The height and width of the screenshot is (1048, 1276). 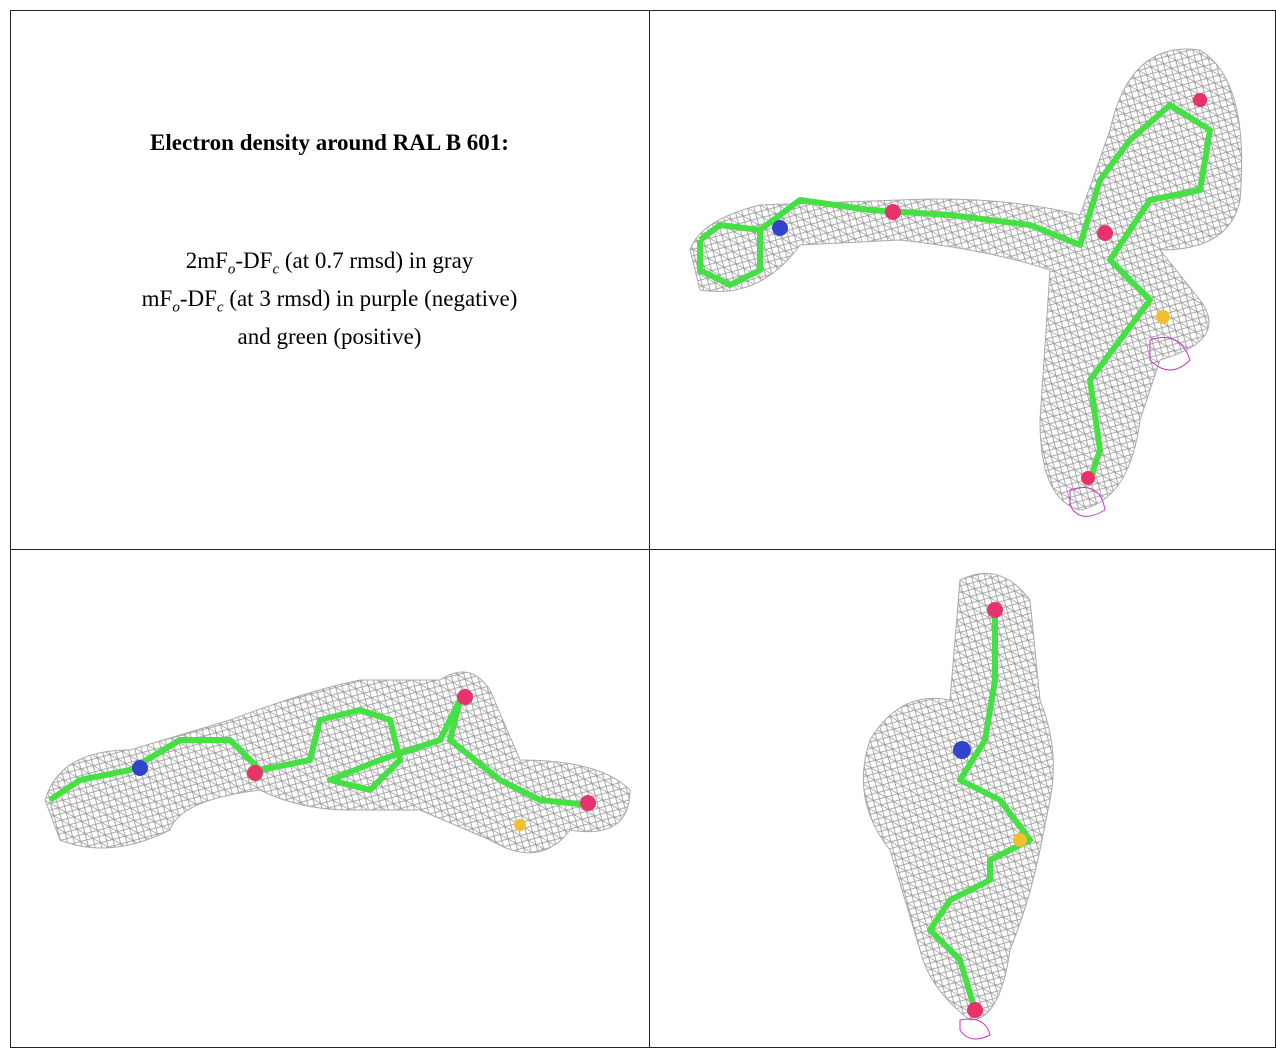 What do you see at coordinates (157, 298) in the screenshot?
I see `text: mF` at bounding box center [157, 298].